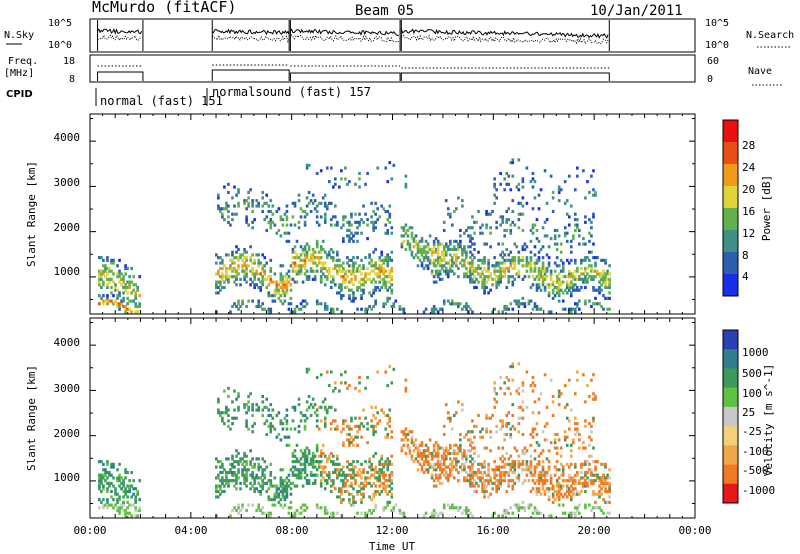 Image resolution: width=800 pixels, height=554 pixels. What do you see at coordinates (755, 451) in the screenshot?
I see `vel-cbar-tick-m100: -100` at bounding box center [755, 451].